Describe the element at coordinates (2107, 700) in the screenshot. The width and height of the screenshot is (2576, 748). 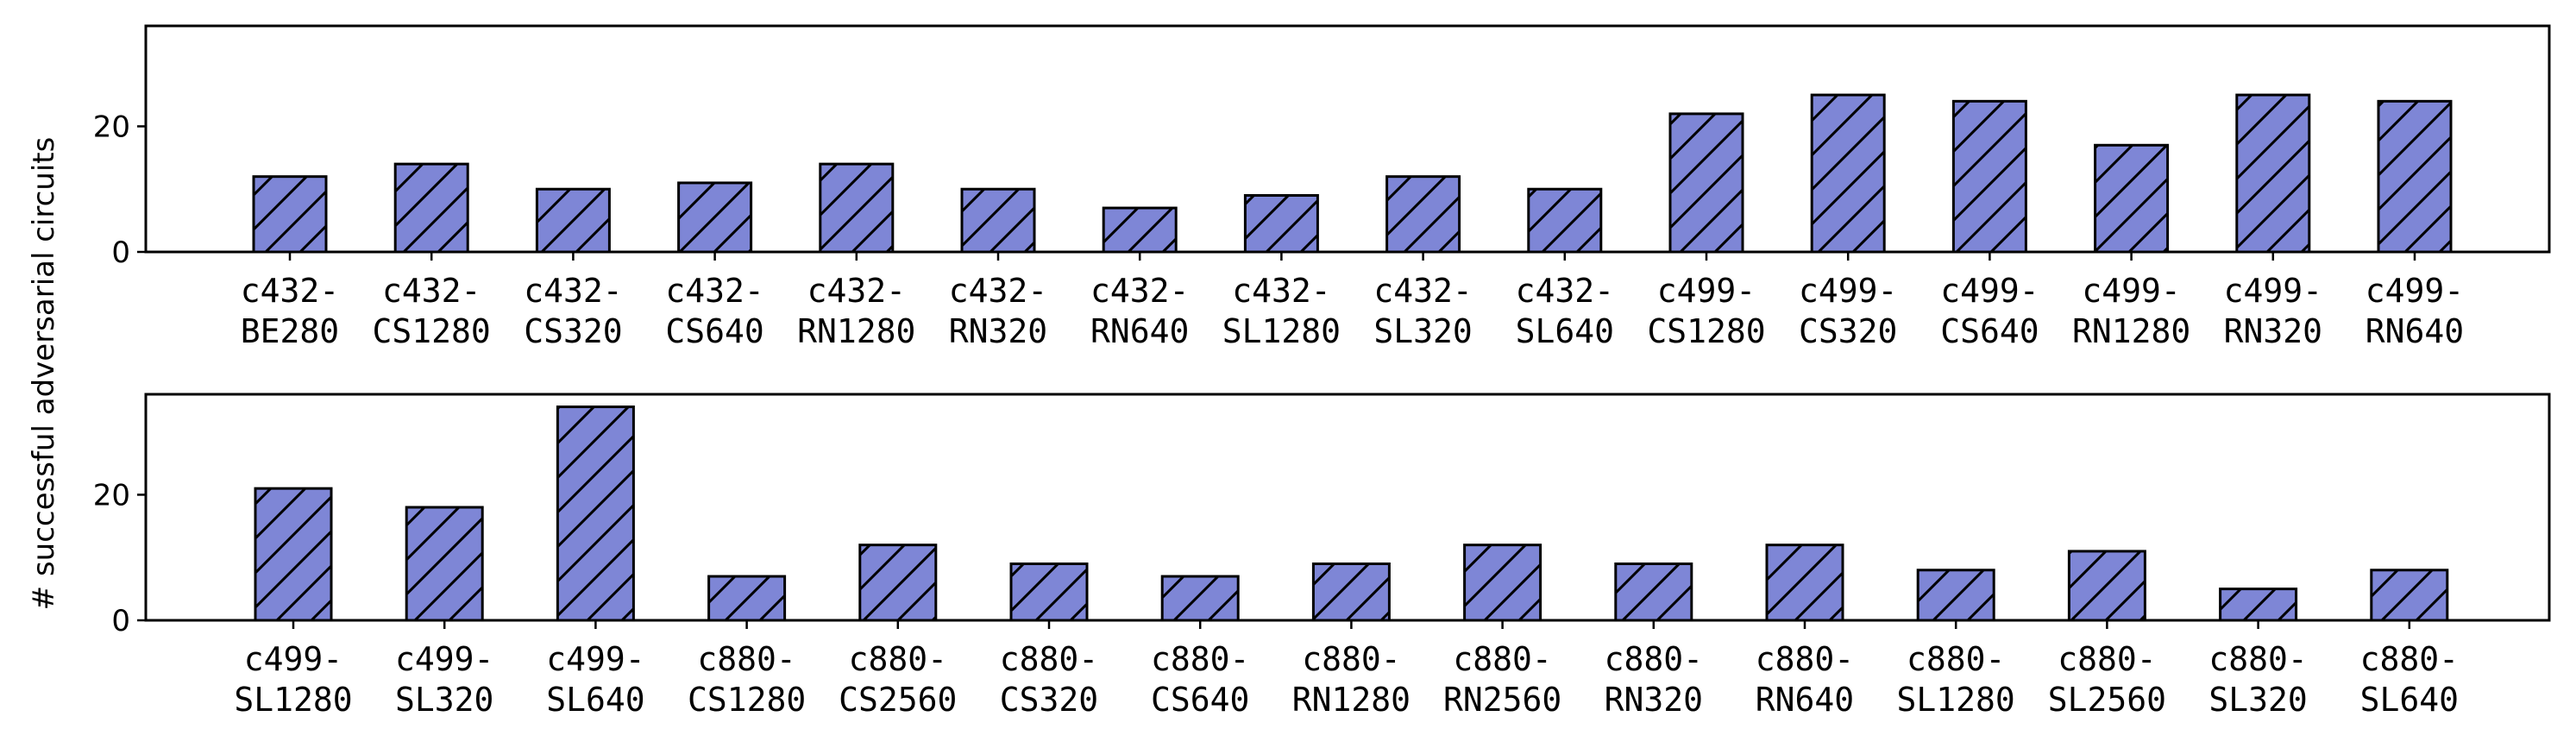
I see `x-tick-label-line2: SL2560` at that location.